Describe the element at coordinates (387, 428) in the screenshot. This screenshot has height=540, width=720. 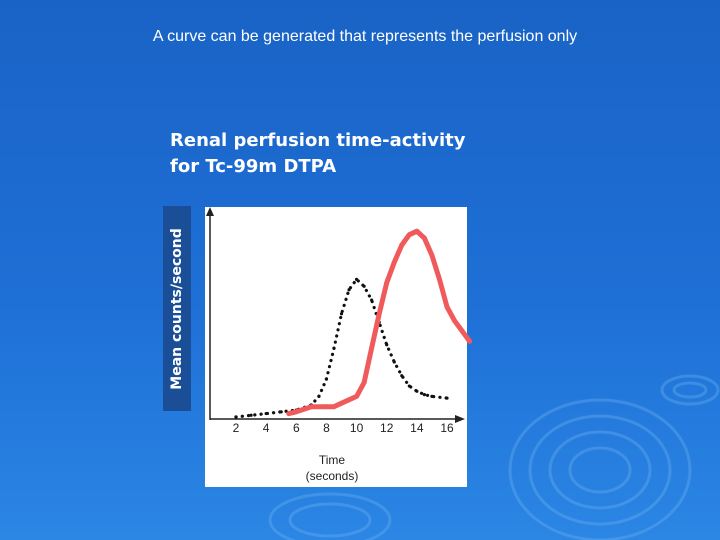
I see `x-tick-label: 12` at that location.